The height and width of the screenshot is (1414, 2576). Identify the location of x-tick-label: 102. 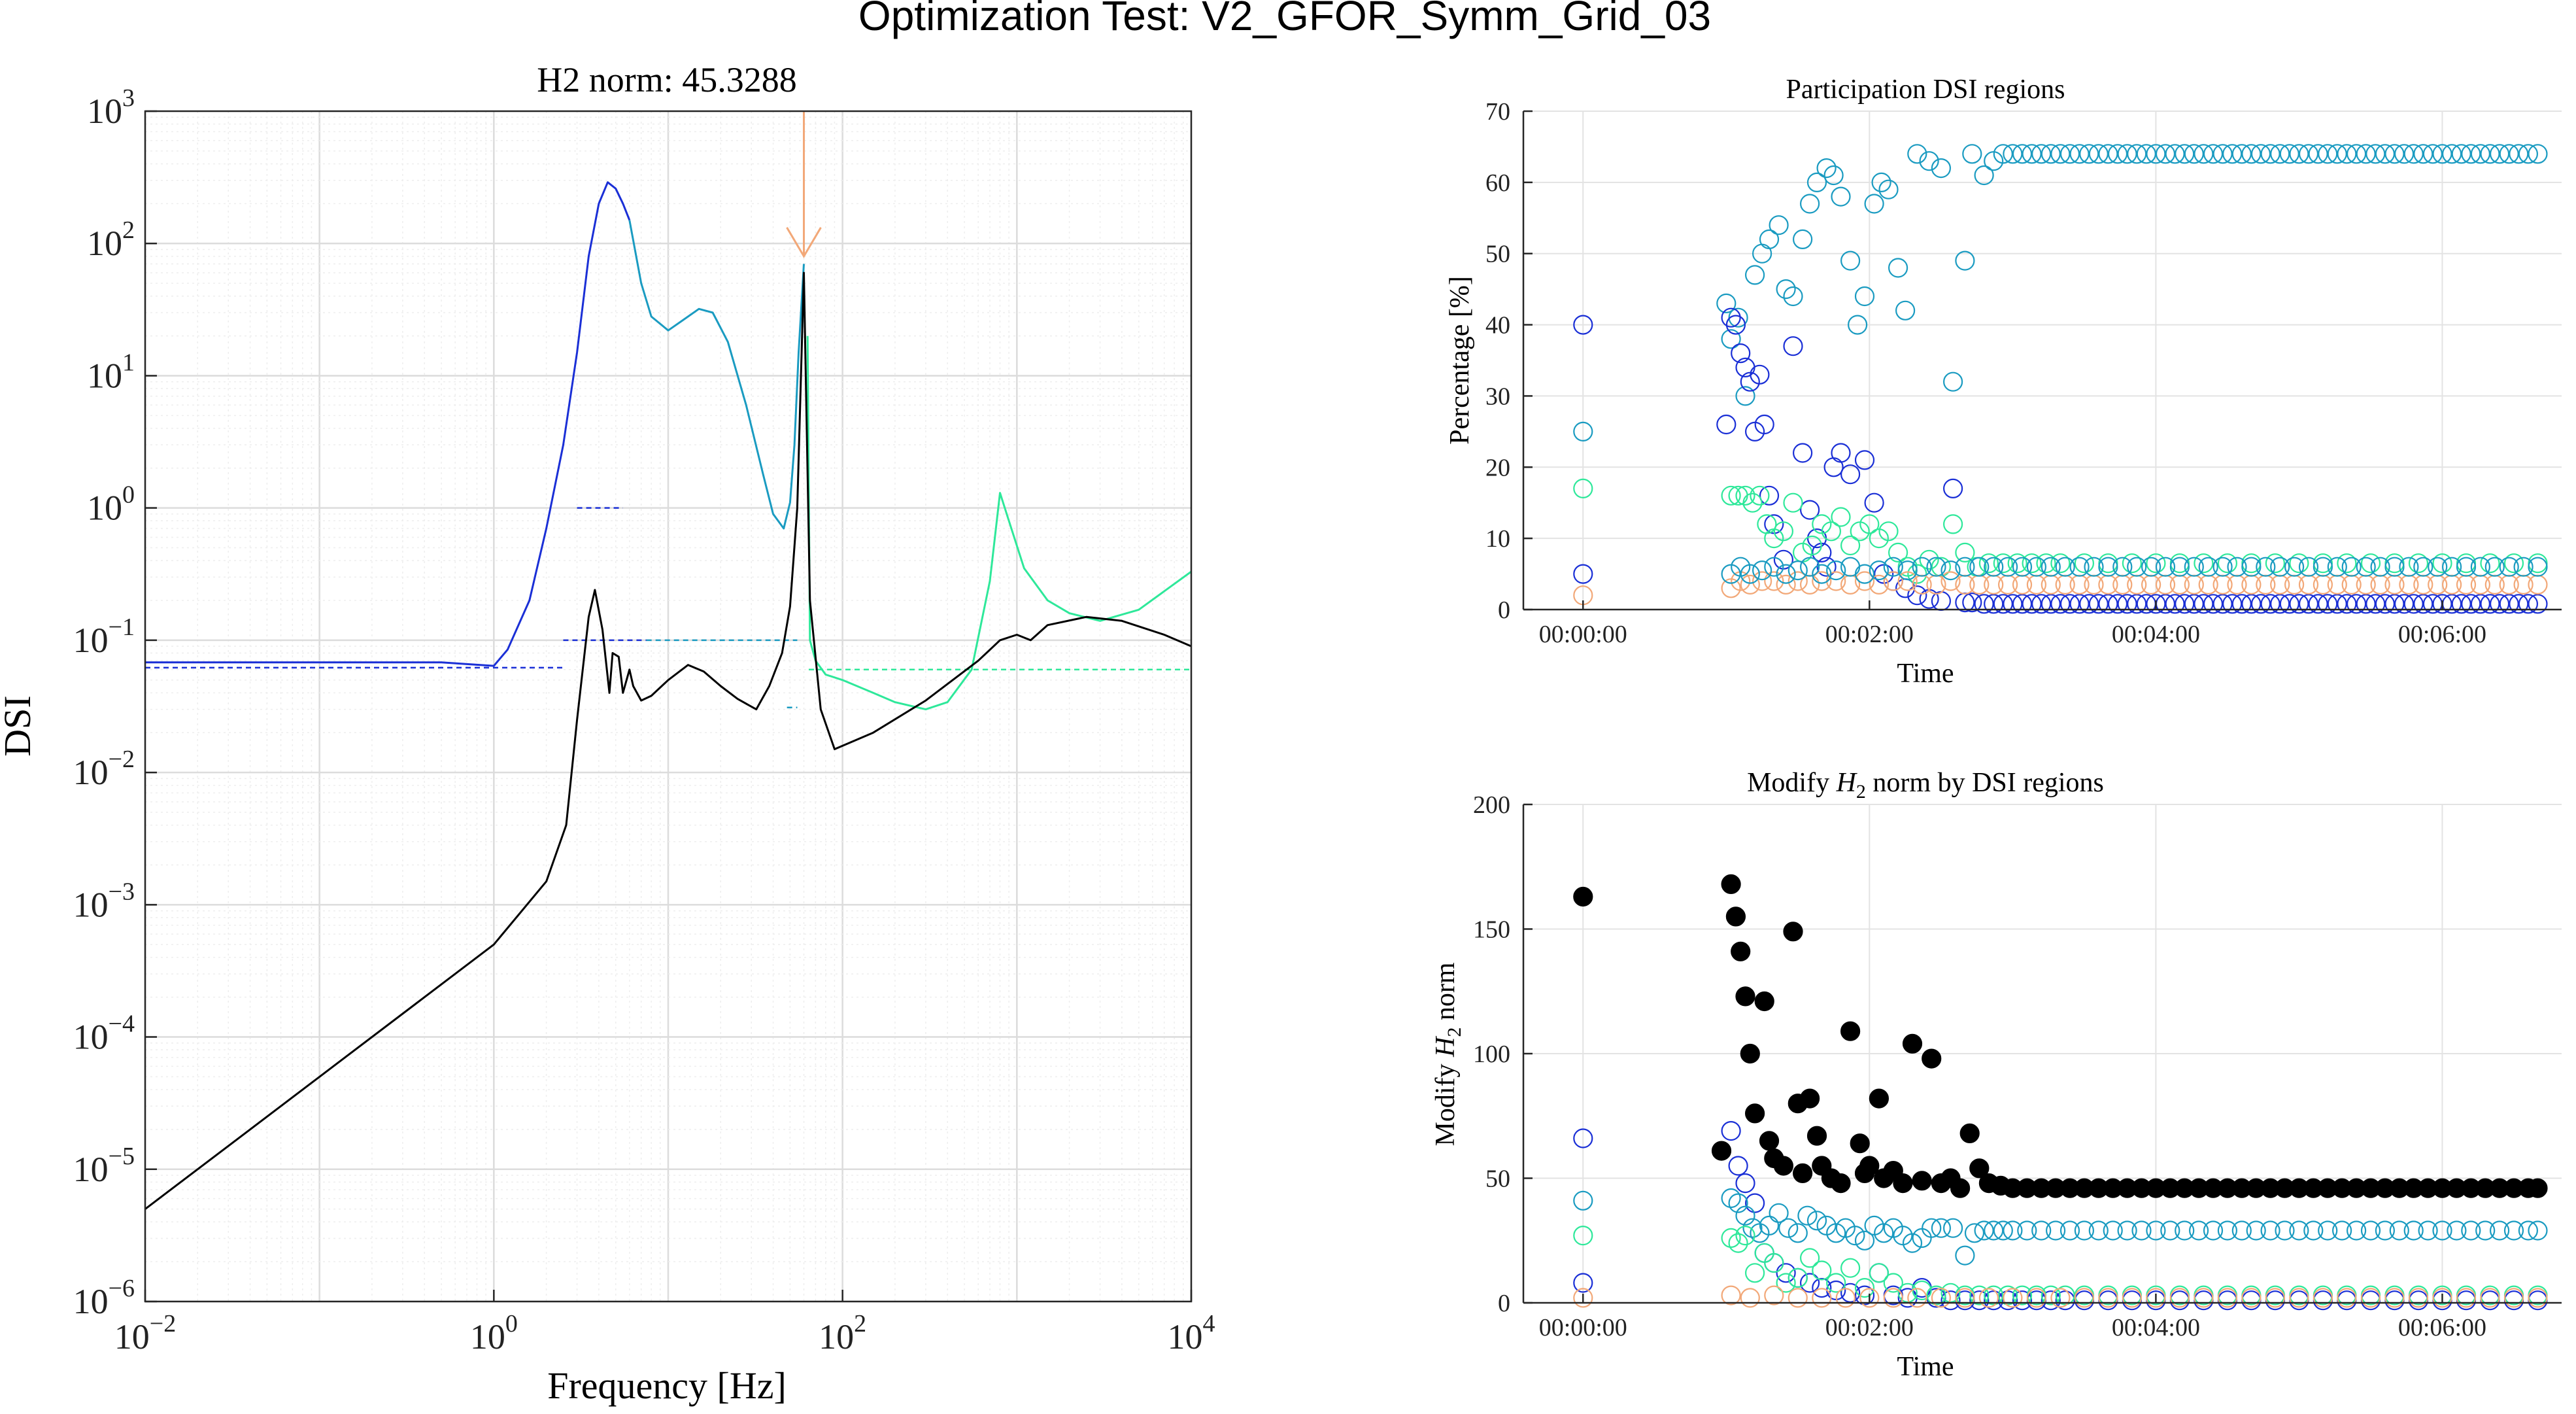
(842, 1333).